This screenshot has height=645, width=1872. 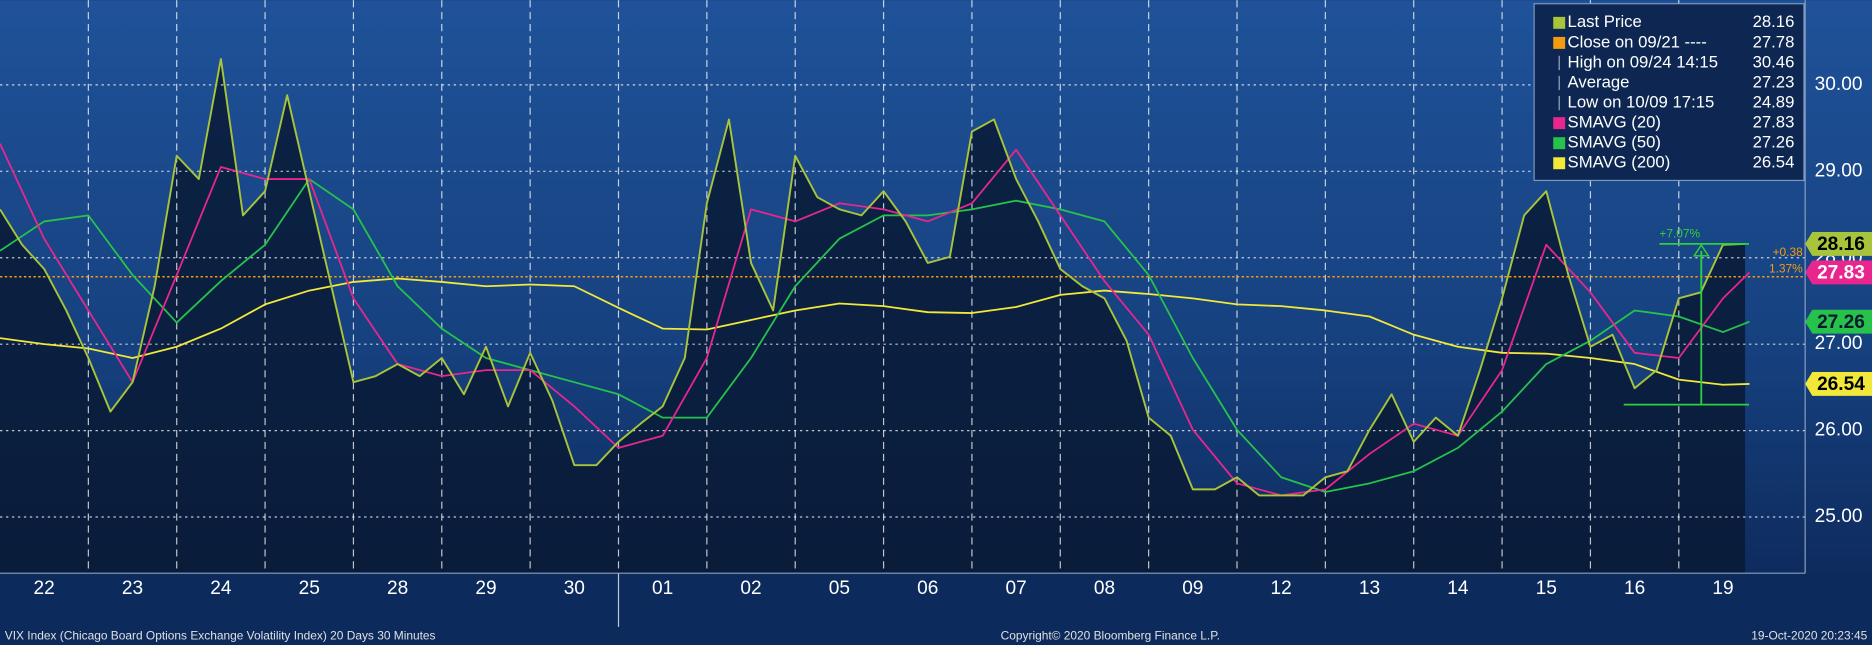 What do you see at coordinates (1614, 142) in the screenshot?
I see `legend-label: SMAVG (50)` at bounding box center [1614, 142].